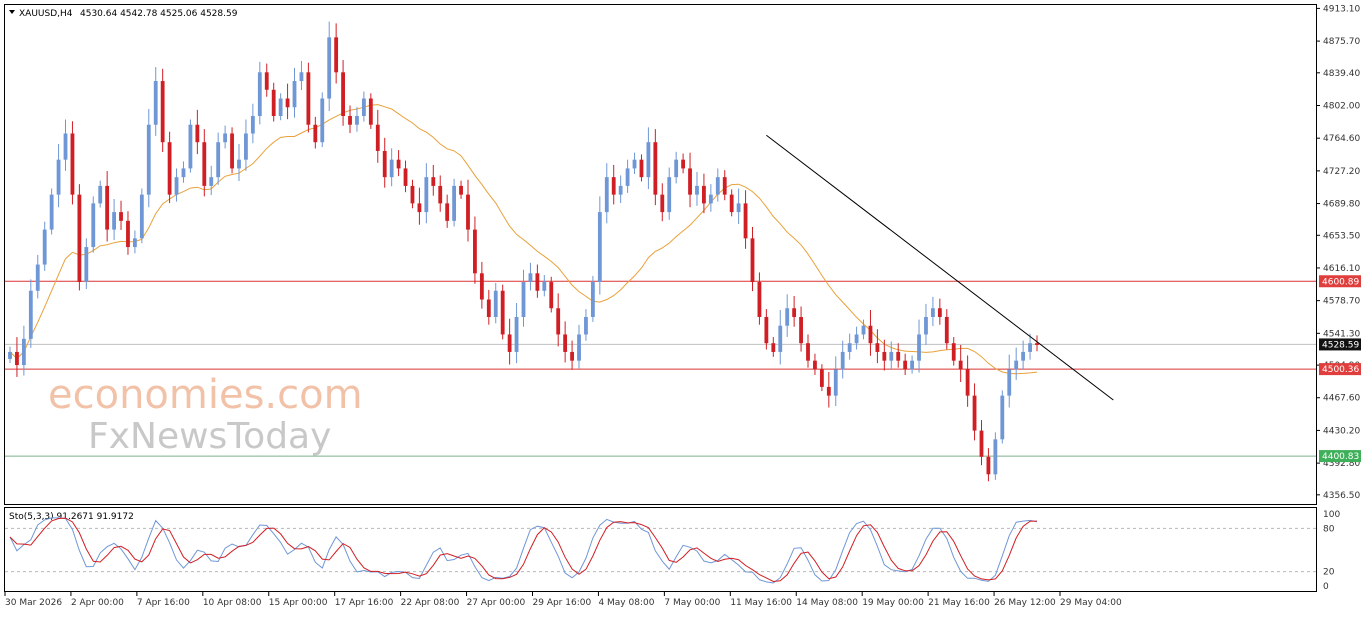 The width and height of the screenshot is (1366, 619). Describe the element at coordinates (71, 517) in the screenshot. I see `stochastic-label: Sto(5,3,3) 91.2671 91.9172` at that location.